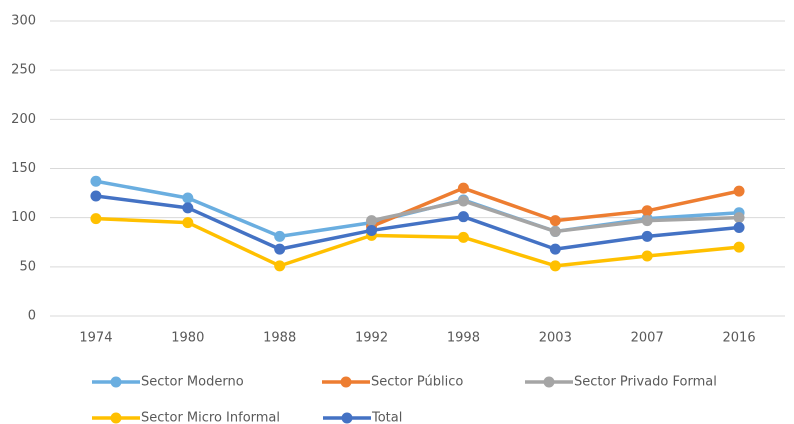 The height and width of the screenshot is (424, 794). Describe the element at coordinates (23, 168) in the screenshot. I see `y-tick-label: 150` at that location.